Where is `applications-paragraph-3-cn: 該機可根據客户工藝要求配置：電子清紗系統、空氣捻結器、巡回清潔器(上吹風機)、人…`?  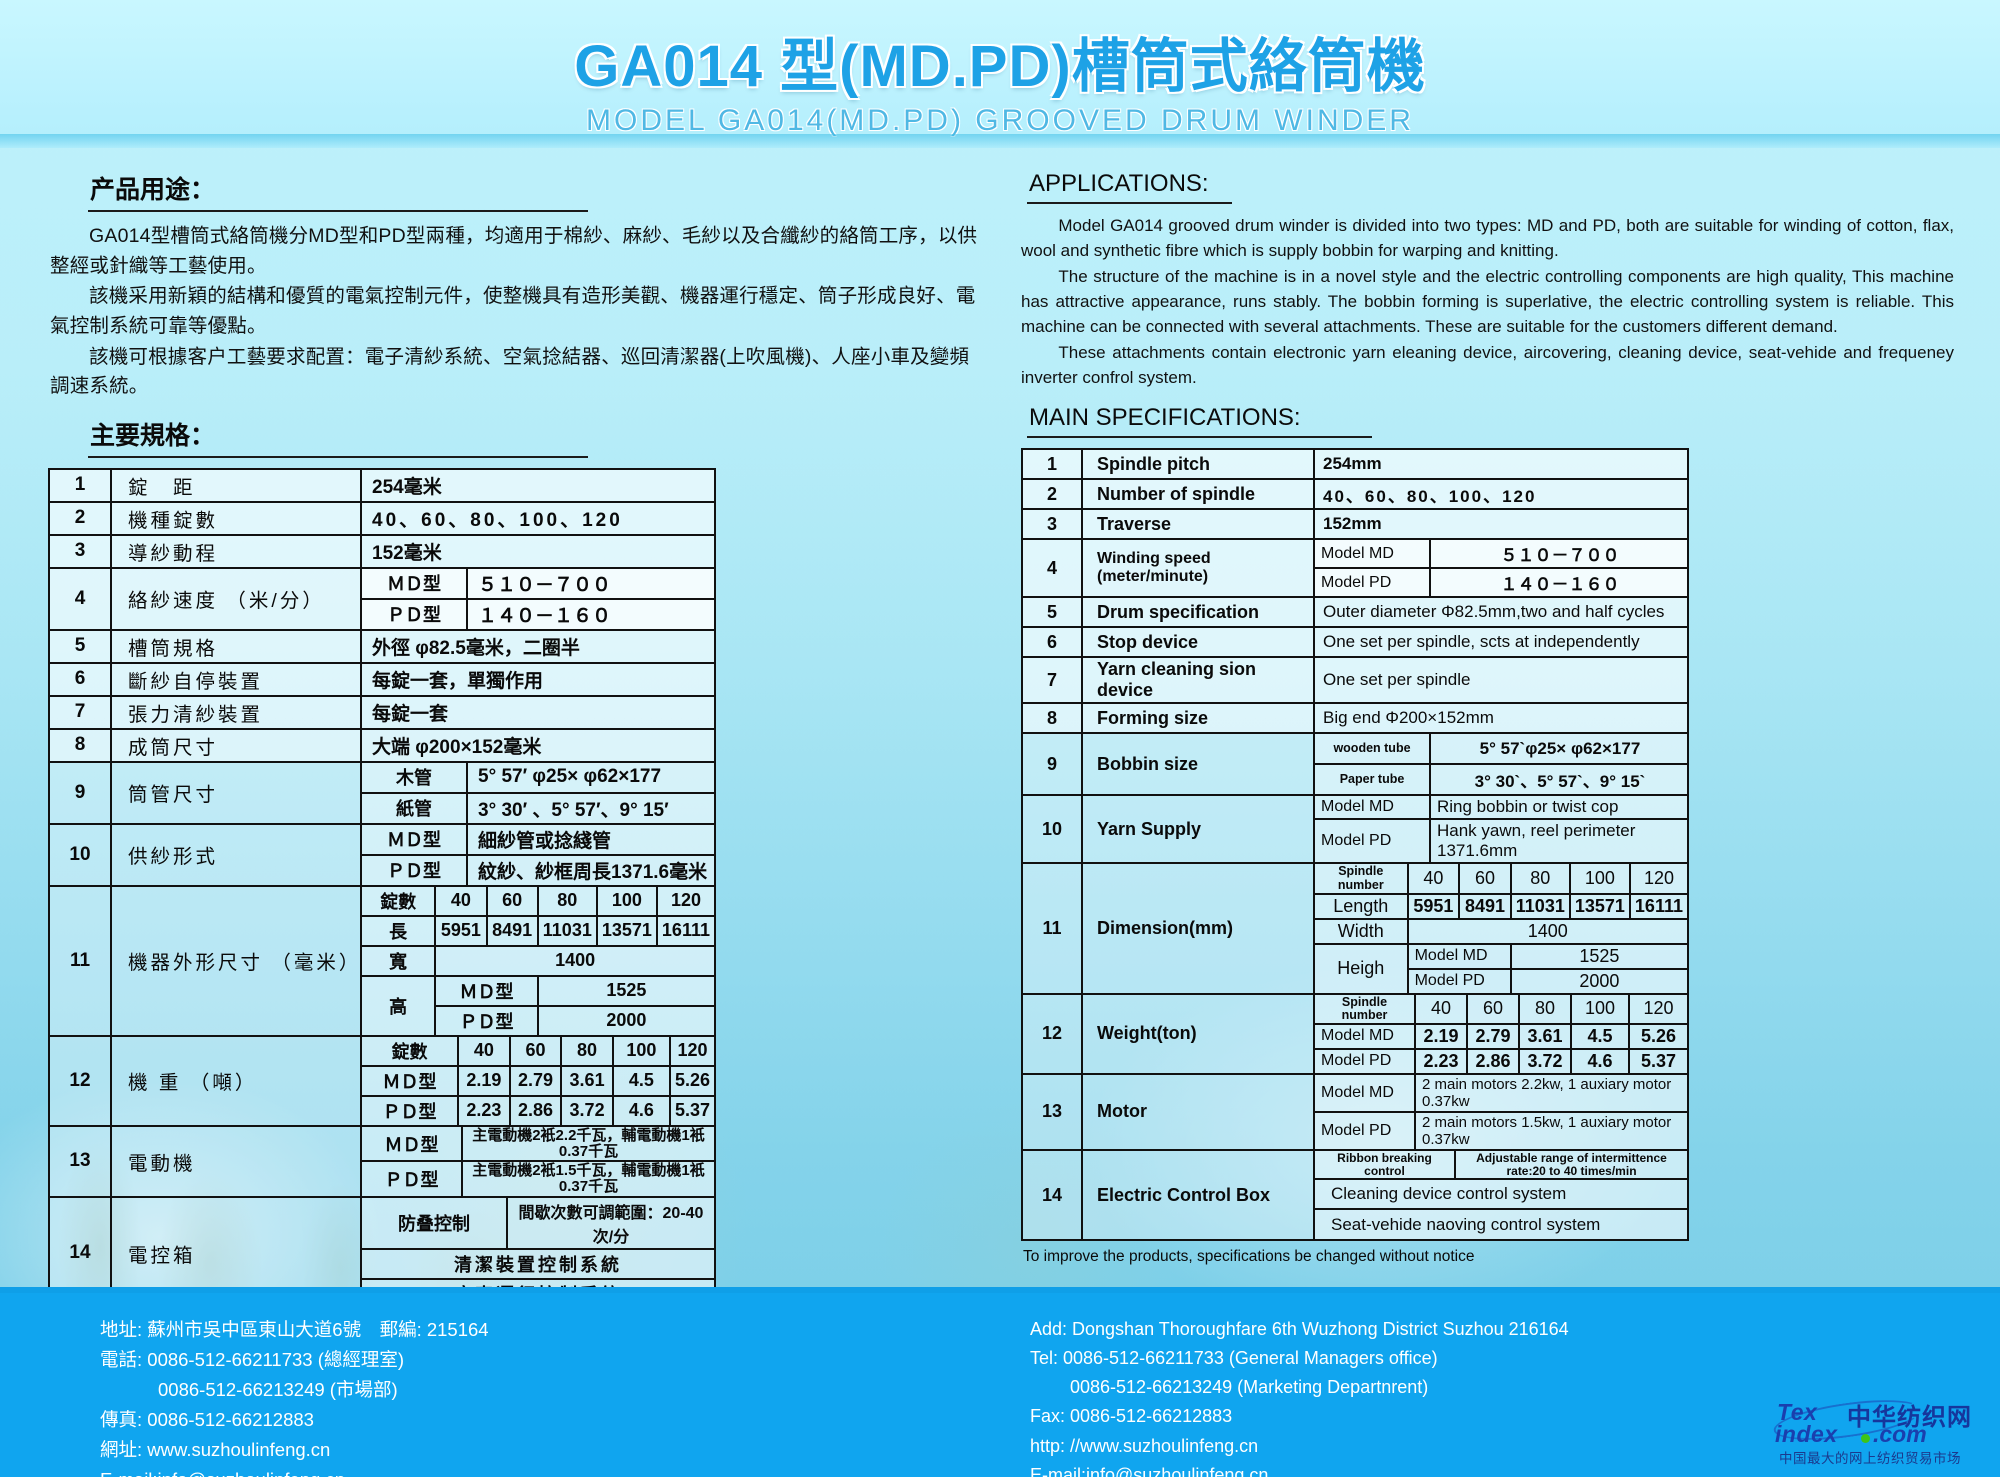 applications-paragraph-3-cn: 該機可根據客户工藝要求配置：電子清紗系統、空氣捻結器、巡回清潔器(上吹風機)、人… is located at coordinates (510, 371).